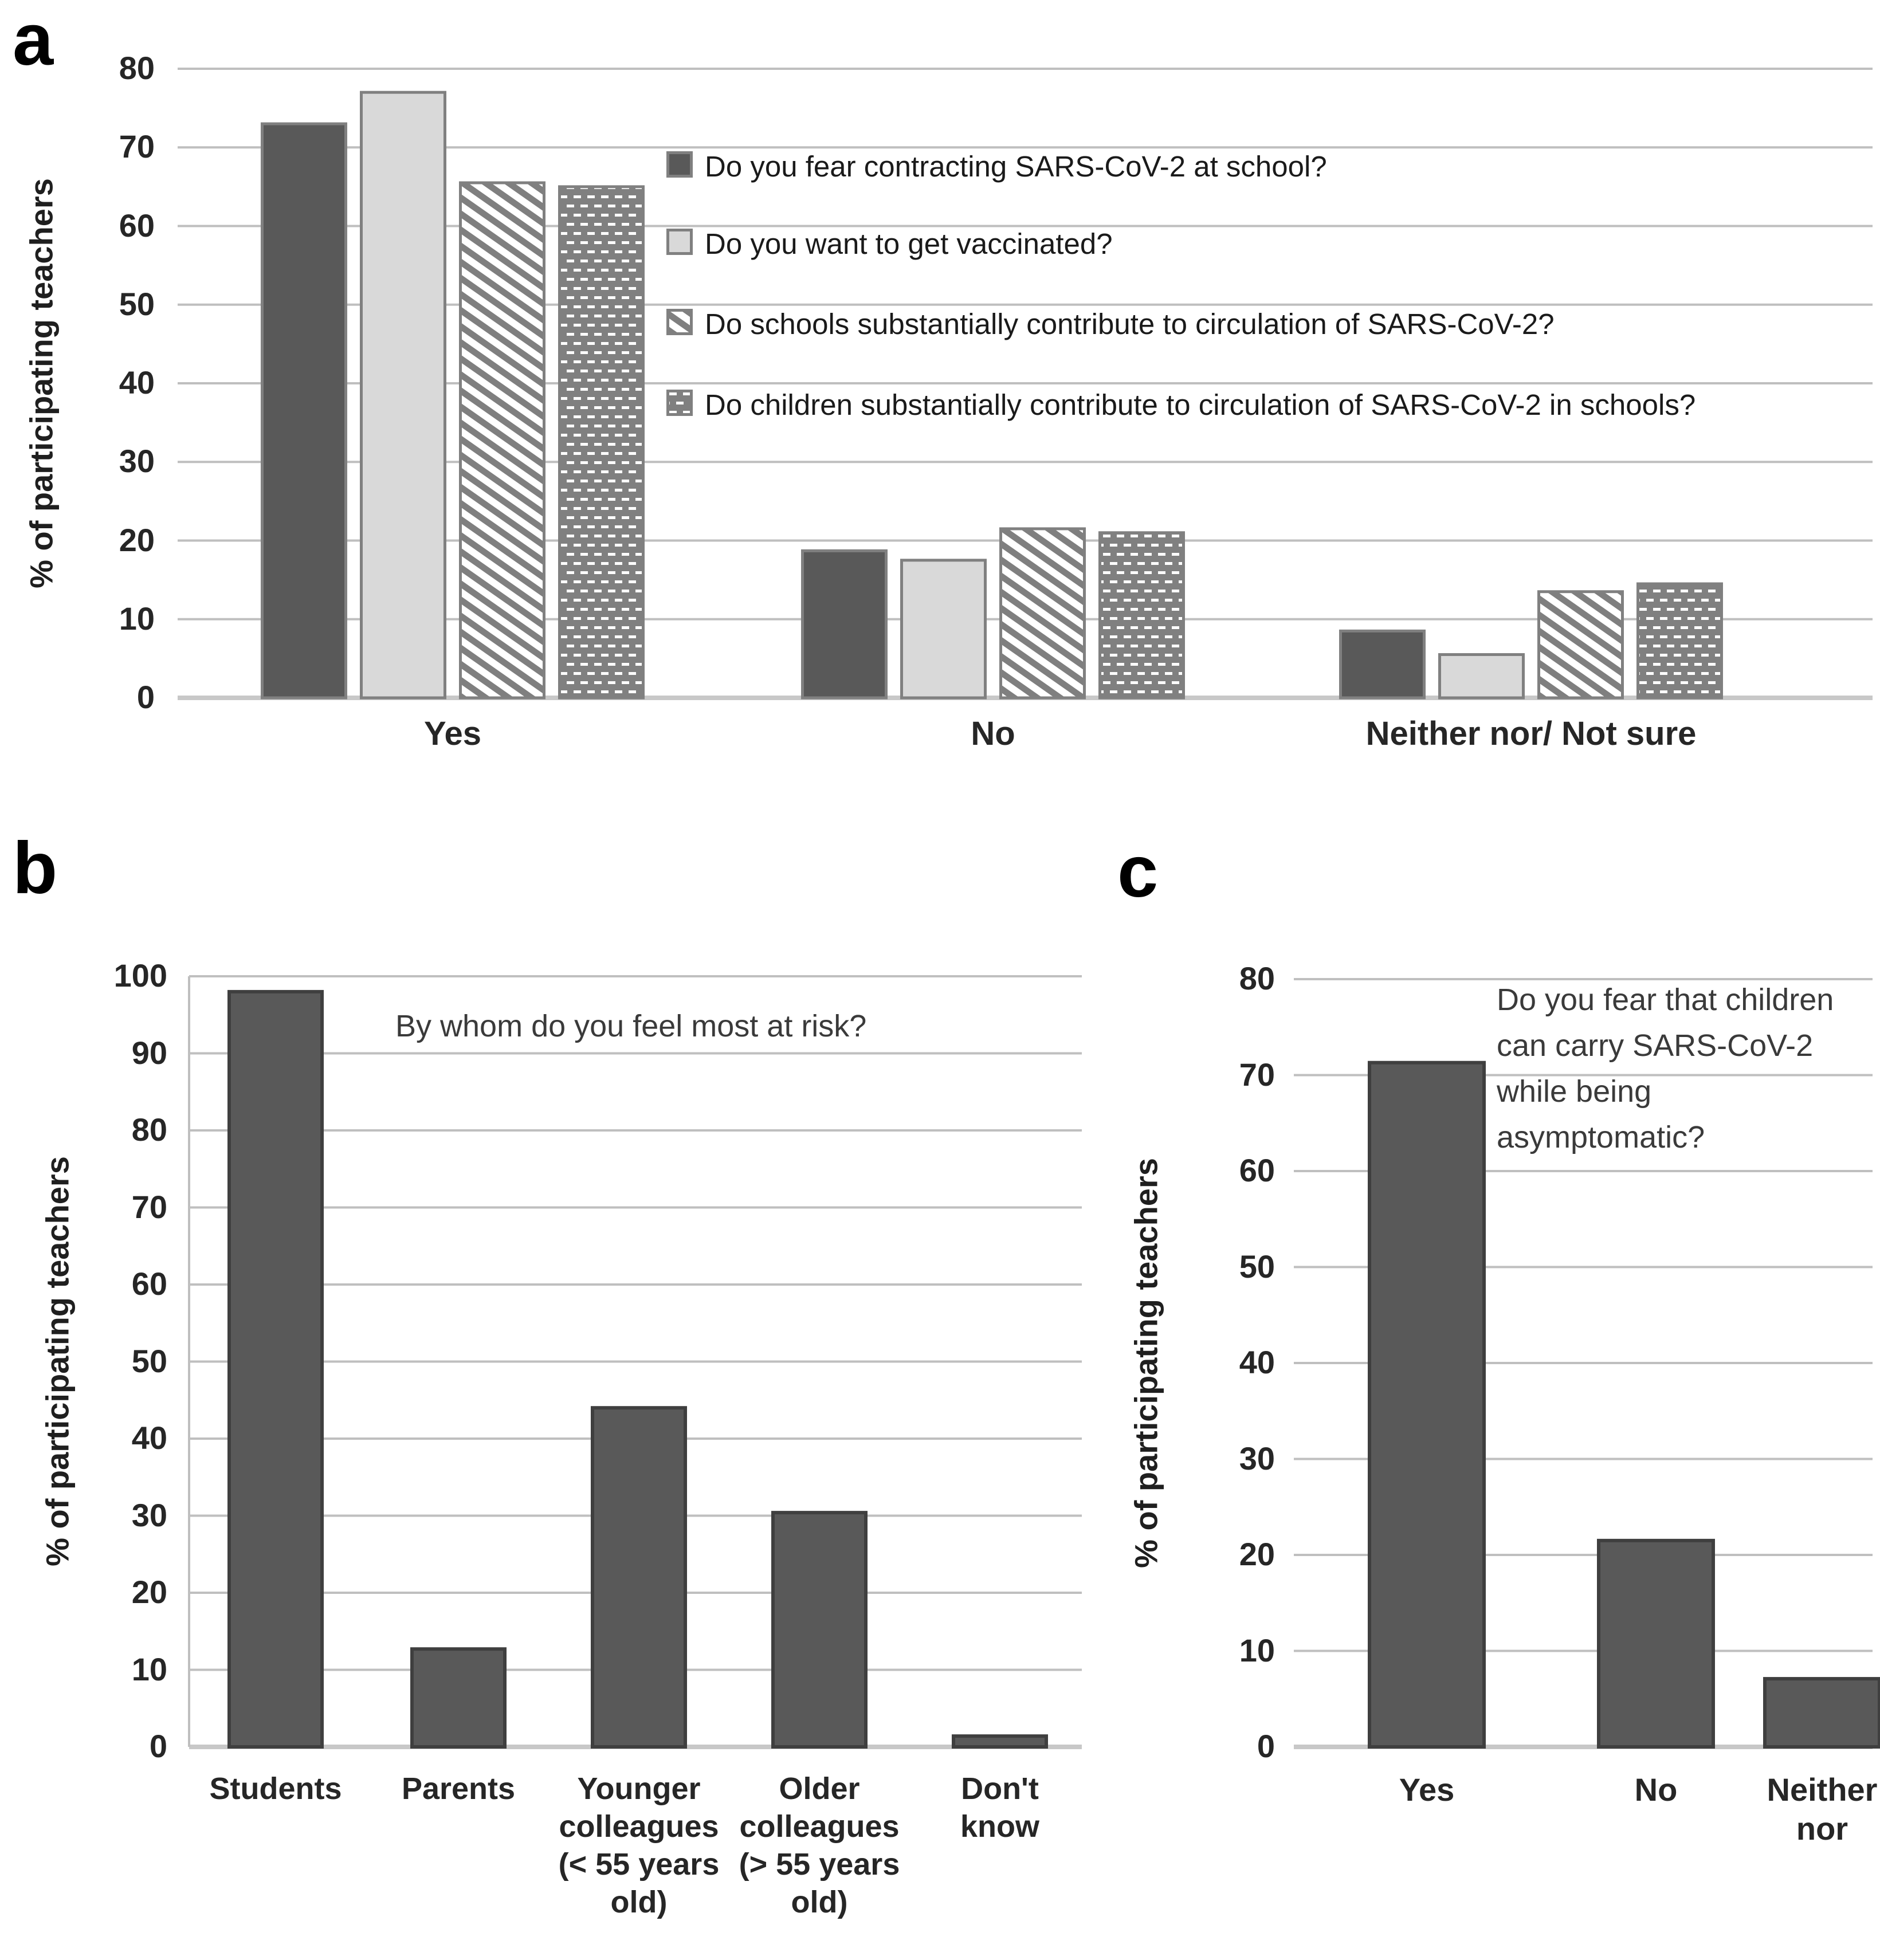  What do you see at coordinates (1257, 1650) in the screenshot?
I see `chart-c-y-tick-label: 10` at bounding box center [1257, 1650].